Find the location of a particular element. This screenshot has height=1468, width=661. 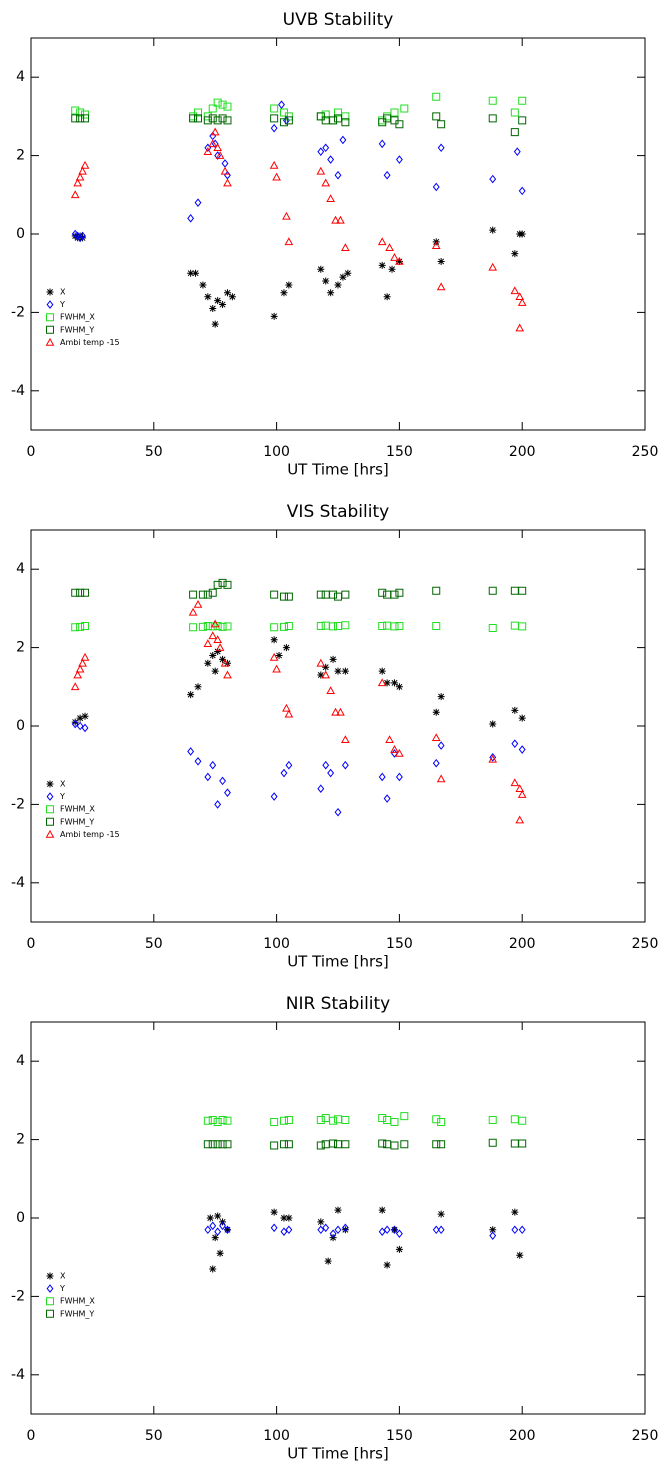

y-tick-label: -2 is located at coordinates (18, 312).